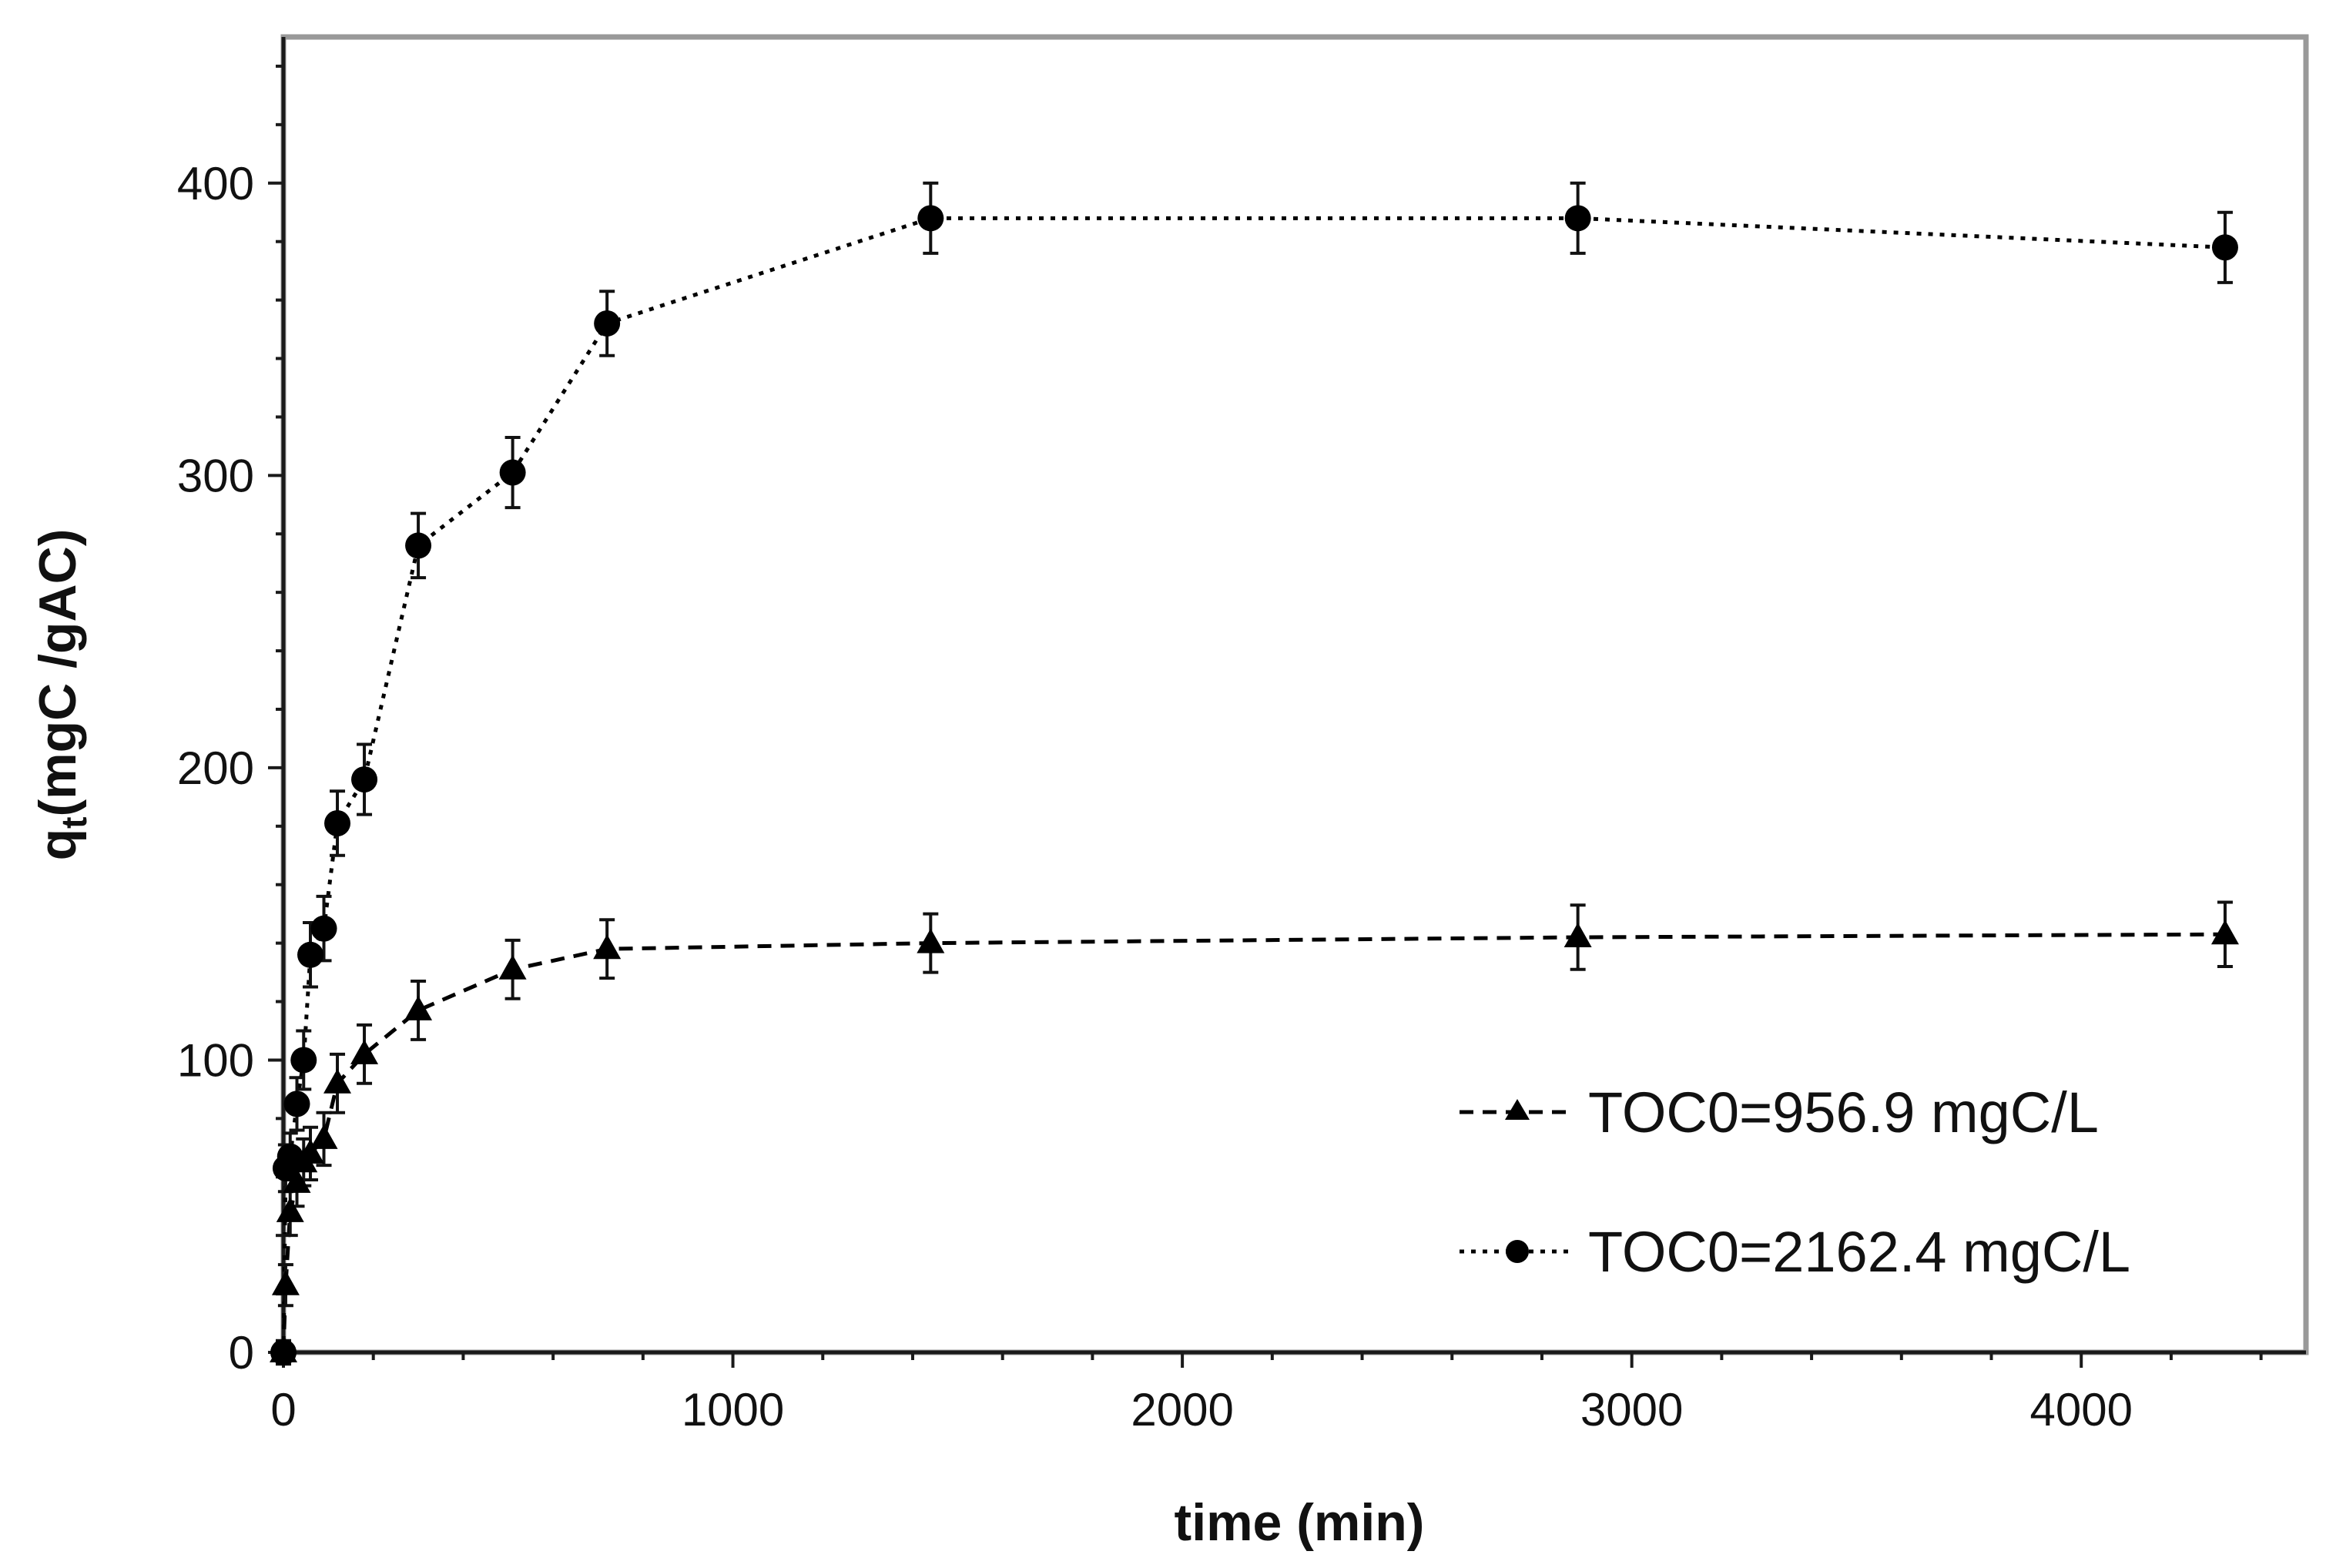  Describe the element at coordinates (1182, 1410) in the screenshot. I see `x-tick-label: 2000` at that location.